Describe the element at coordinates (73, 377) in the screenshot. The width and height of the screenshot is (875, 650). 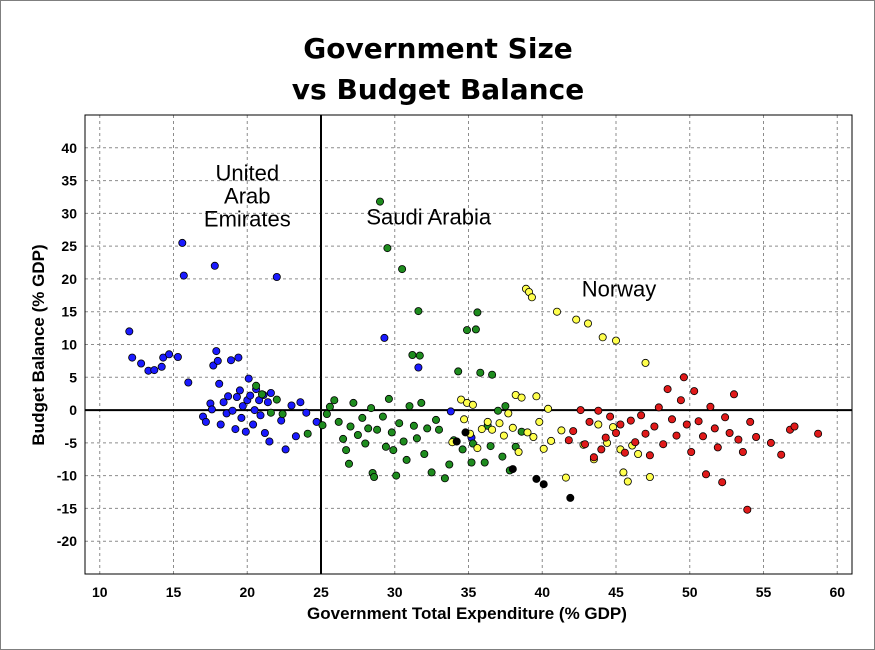
I see `y-tick-label: 5` at that location.